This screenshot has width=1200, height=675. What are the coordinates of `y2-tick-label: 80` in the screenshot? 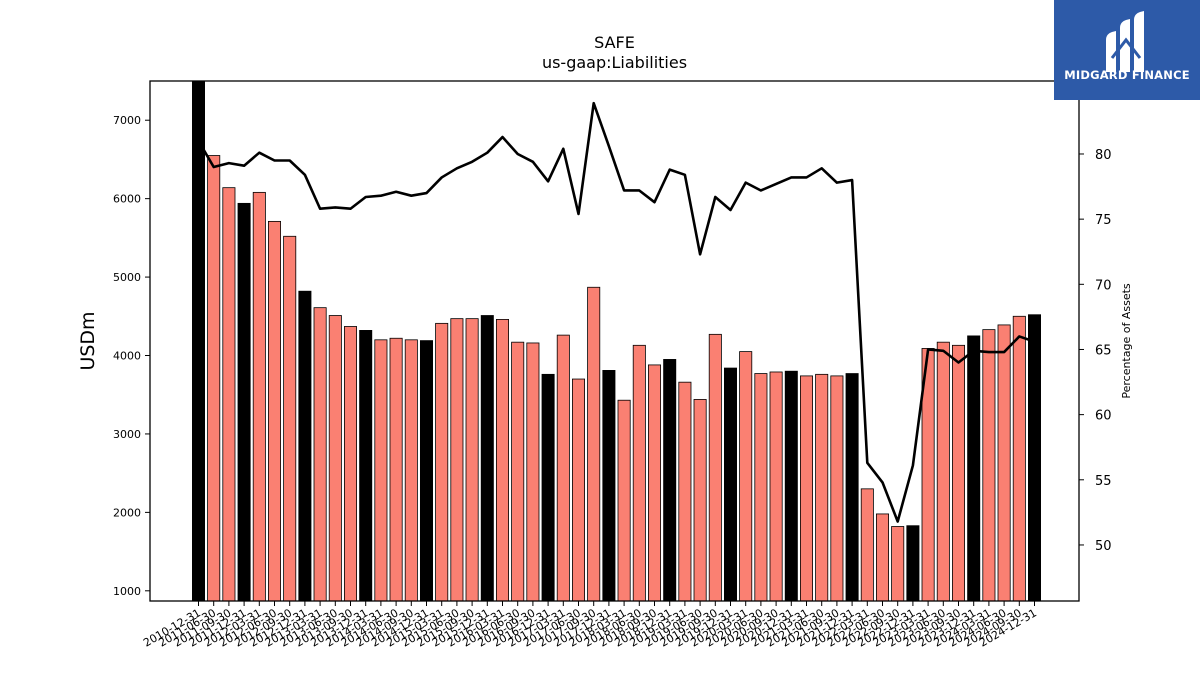 It's located at (1103, 155).